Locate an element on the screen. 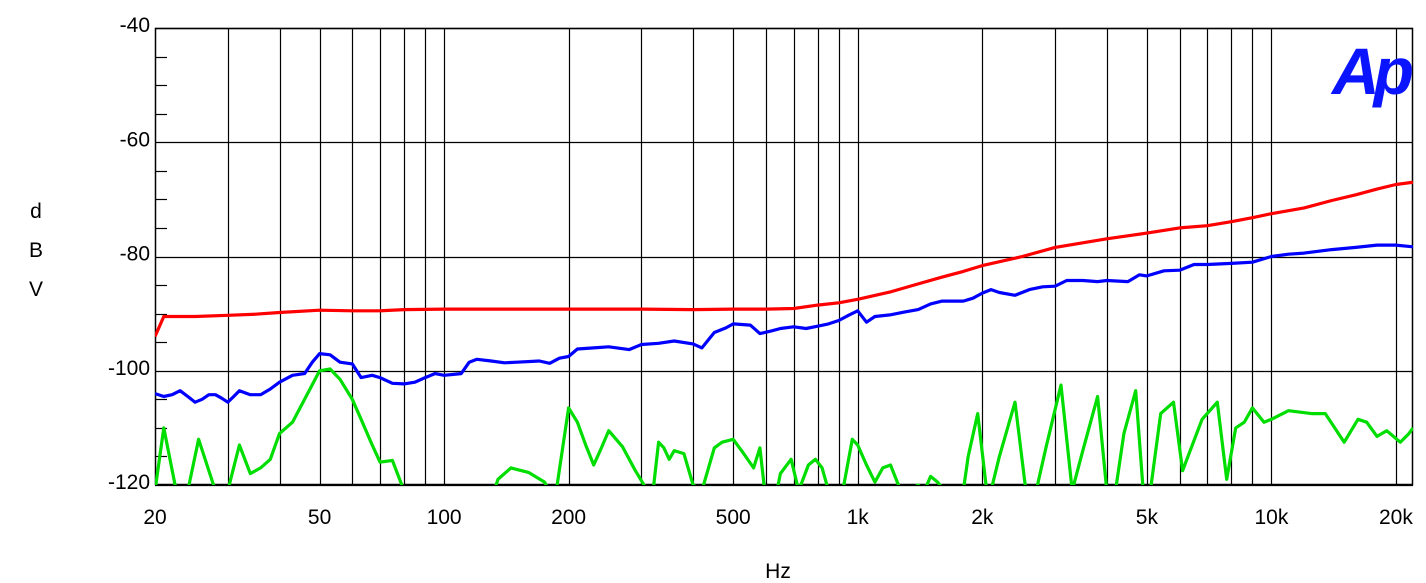  y-axis-ticks: -40 -60 -80 -100 -120 is located at coordinates (129, 254).